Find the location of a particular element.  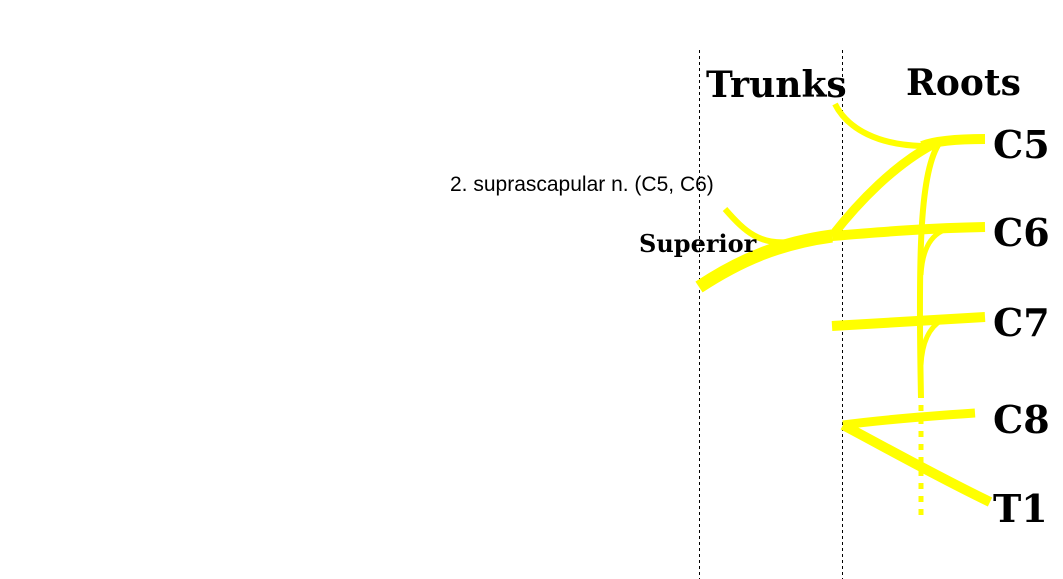

root-label-c8: C8 is located at coordinates (1021, 419).